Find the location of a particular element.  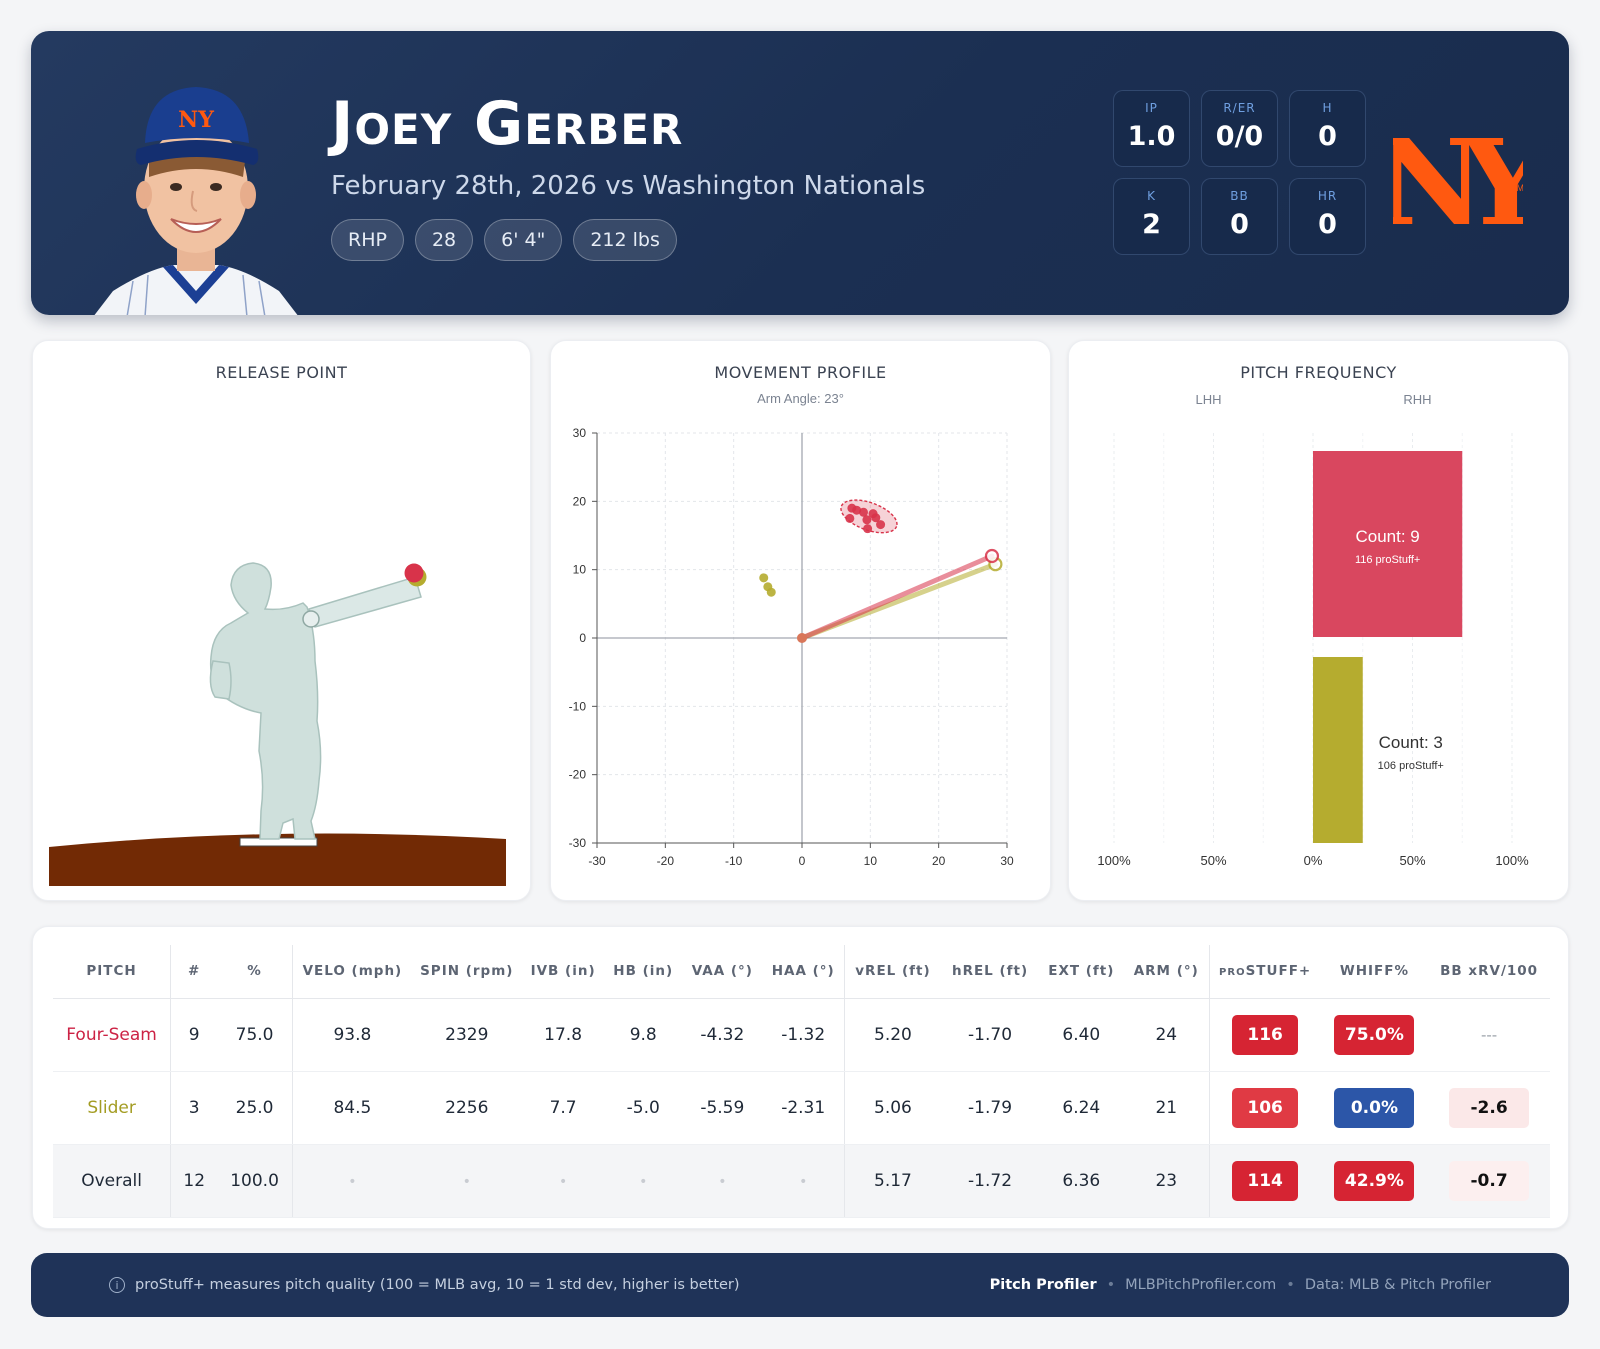

x-tick-label: 50% is located at coordinates (1213, 860).